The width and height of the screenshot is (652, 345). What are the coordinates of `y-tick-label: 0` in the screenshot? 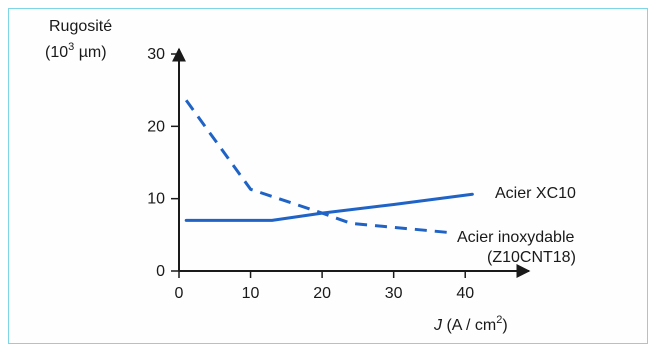 It's located at (160, 271).